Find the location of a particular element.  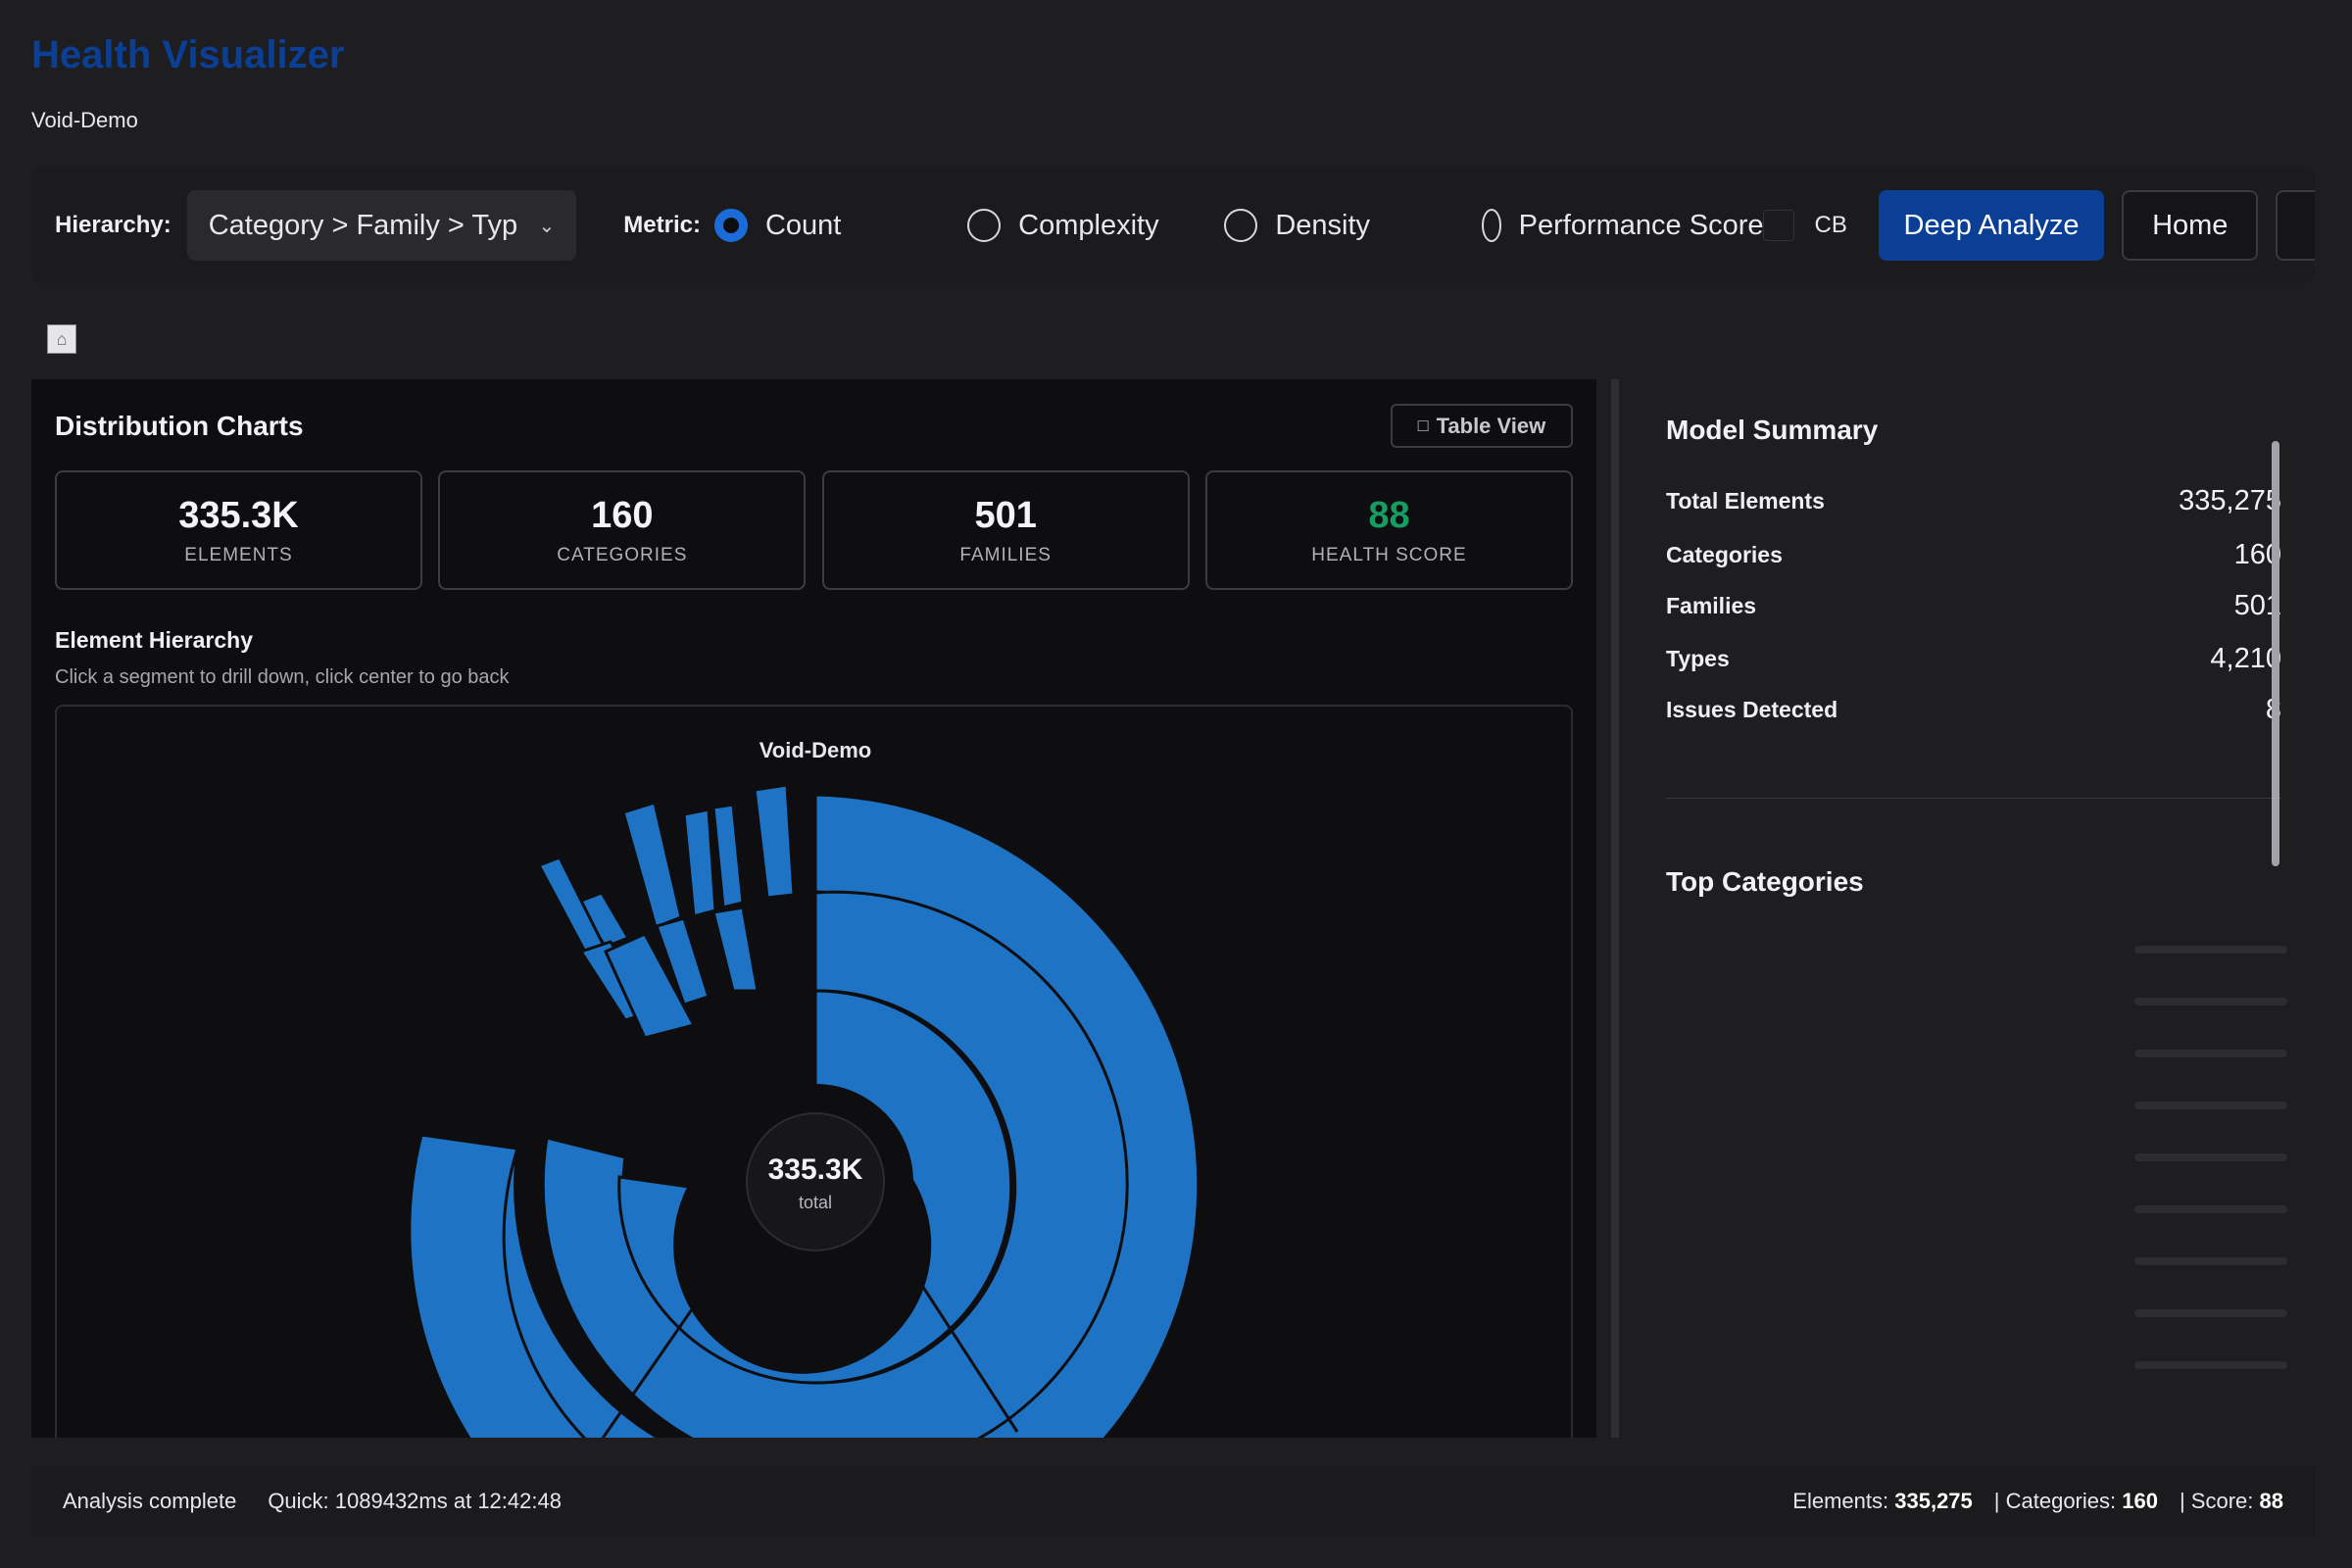

stat-label: HEALTH SCORE is located at coordinates (1389, 554).